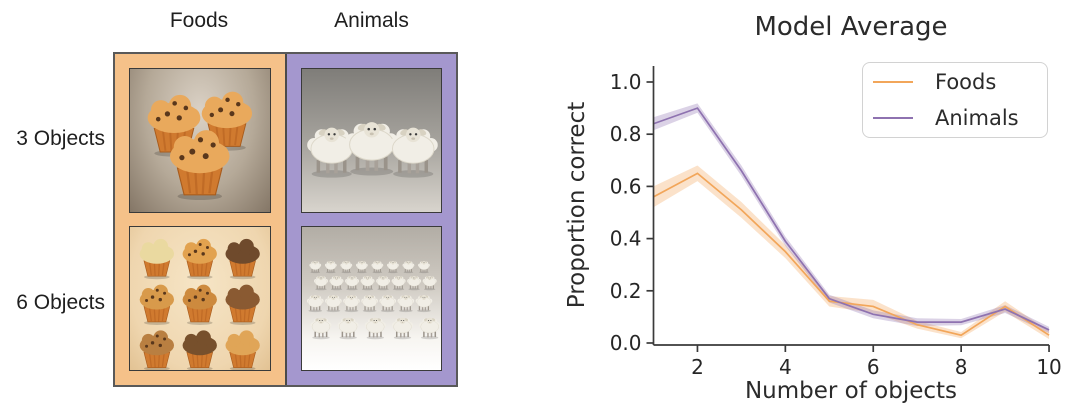 This screenshot has width=1080, height=413. What do you see at coordinates (199, 20) in the screenshot?
I see `column-header-foods: Foods` at bounding box center [199, 20].